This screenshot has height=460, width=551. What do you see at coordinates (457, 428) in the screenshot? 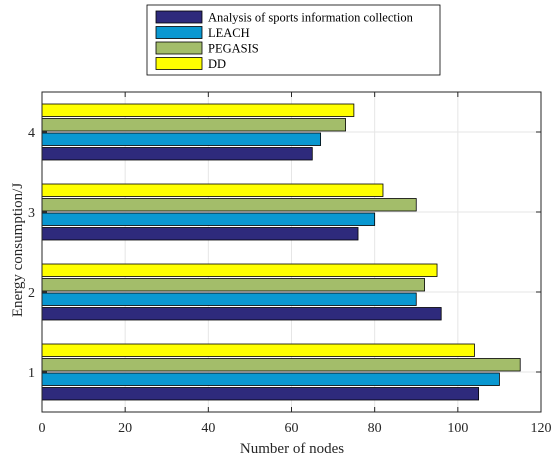
I see `x-tick-label: 100` at bounding box center [457, 428].